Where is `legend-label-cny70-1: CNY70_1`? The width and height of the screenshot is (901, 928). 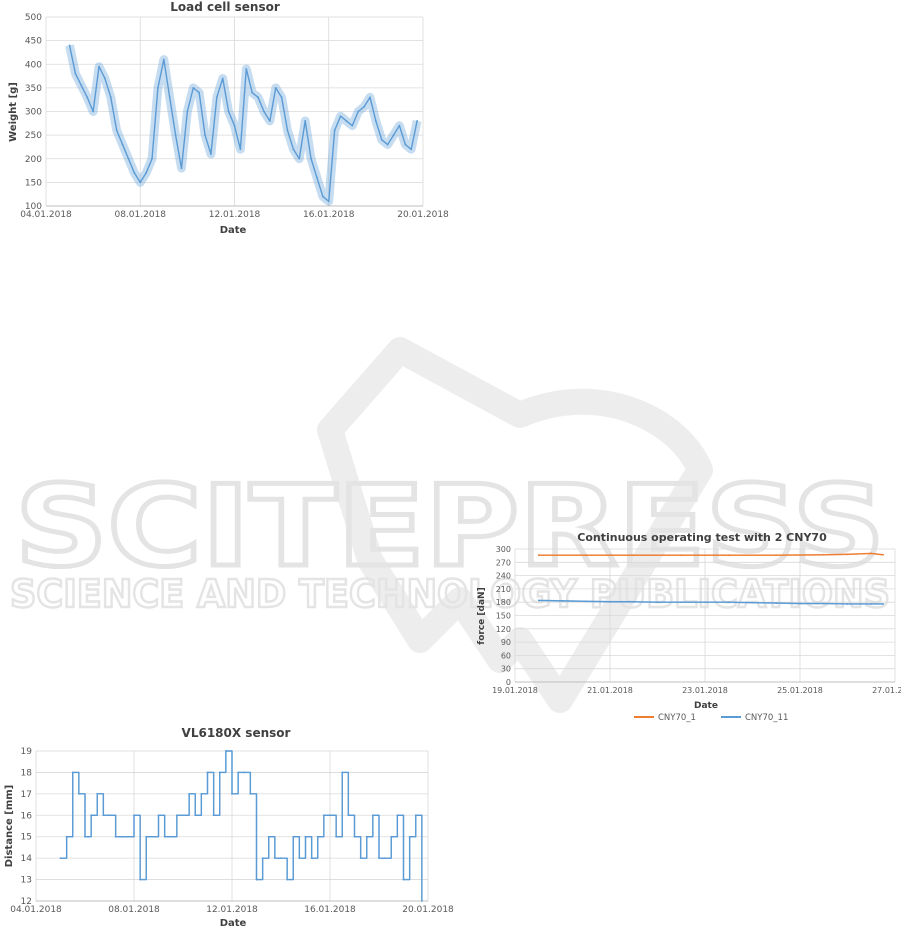
legend-label-cny70-1: CNY70_1 is located at coordinates (677, 718).